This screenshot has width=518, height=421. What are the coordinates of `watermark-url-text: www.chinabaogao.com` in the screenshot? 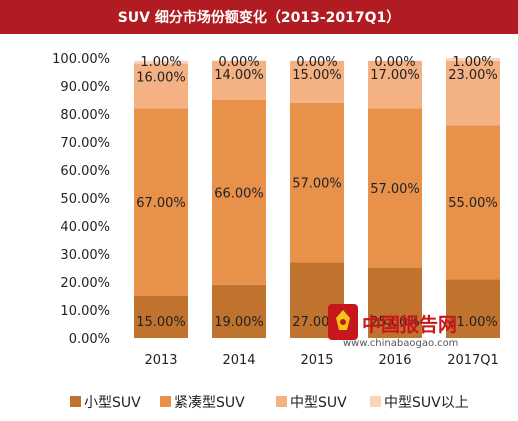 It's located at (400, 343).